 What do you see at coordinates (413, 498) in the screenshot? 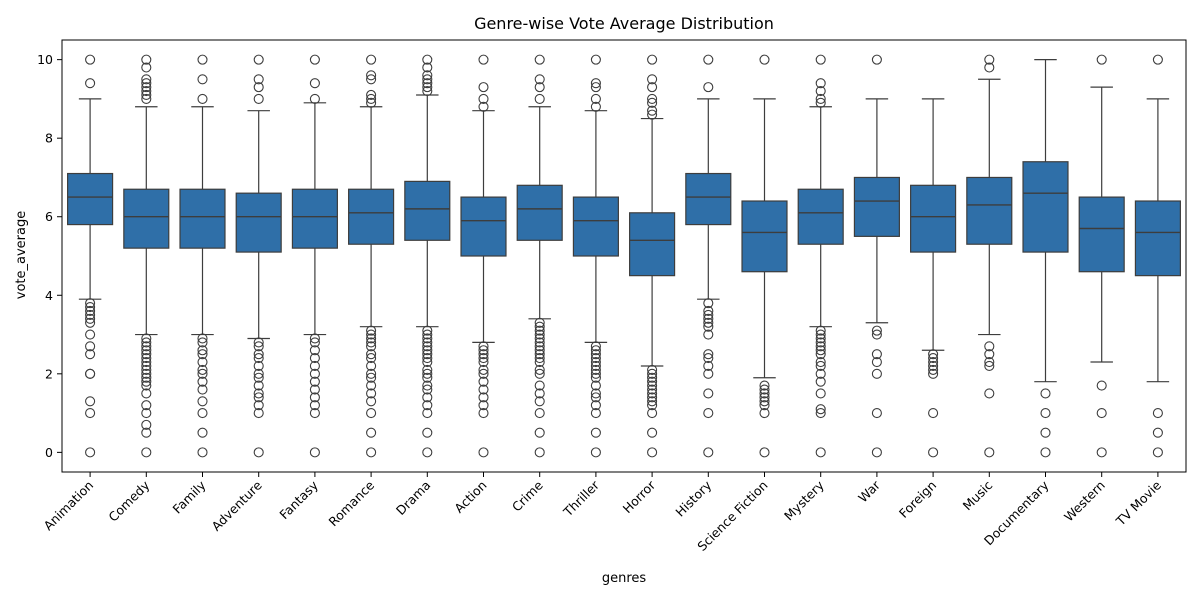
I see `x-tick-label: Drama` at bounding box center [413, 498].